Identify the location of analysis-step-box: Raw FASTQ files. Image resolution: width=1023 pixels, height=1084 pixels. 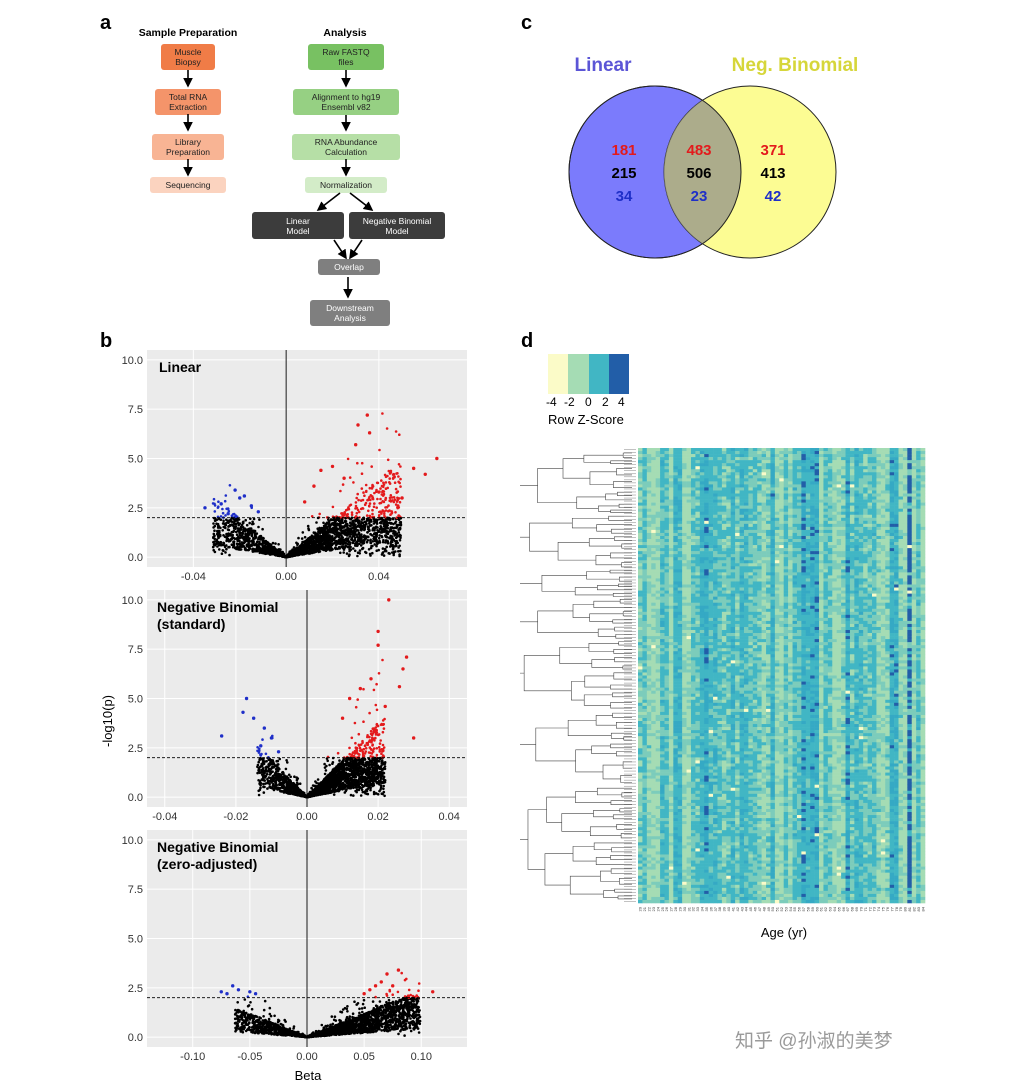
(346, 57).